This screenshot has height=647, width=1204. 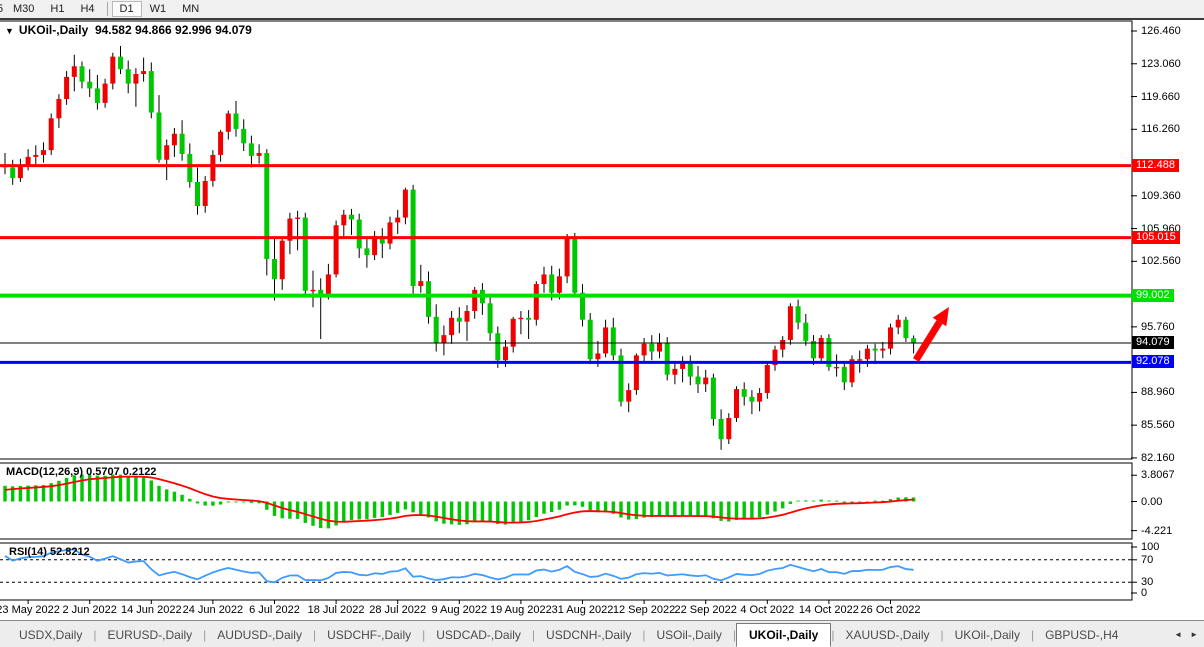 What do you see at coordinates (53, 30) in the screenshot?
I see `symbol-label: UKOil-,Daily` at bounding box center [53, 30].